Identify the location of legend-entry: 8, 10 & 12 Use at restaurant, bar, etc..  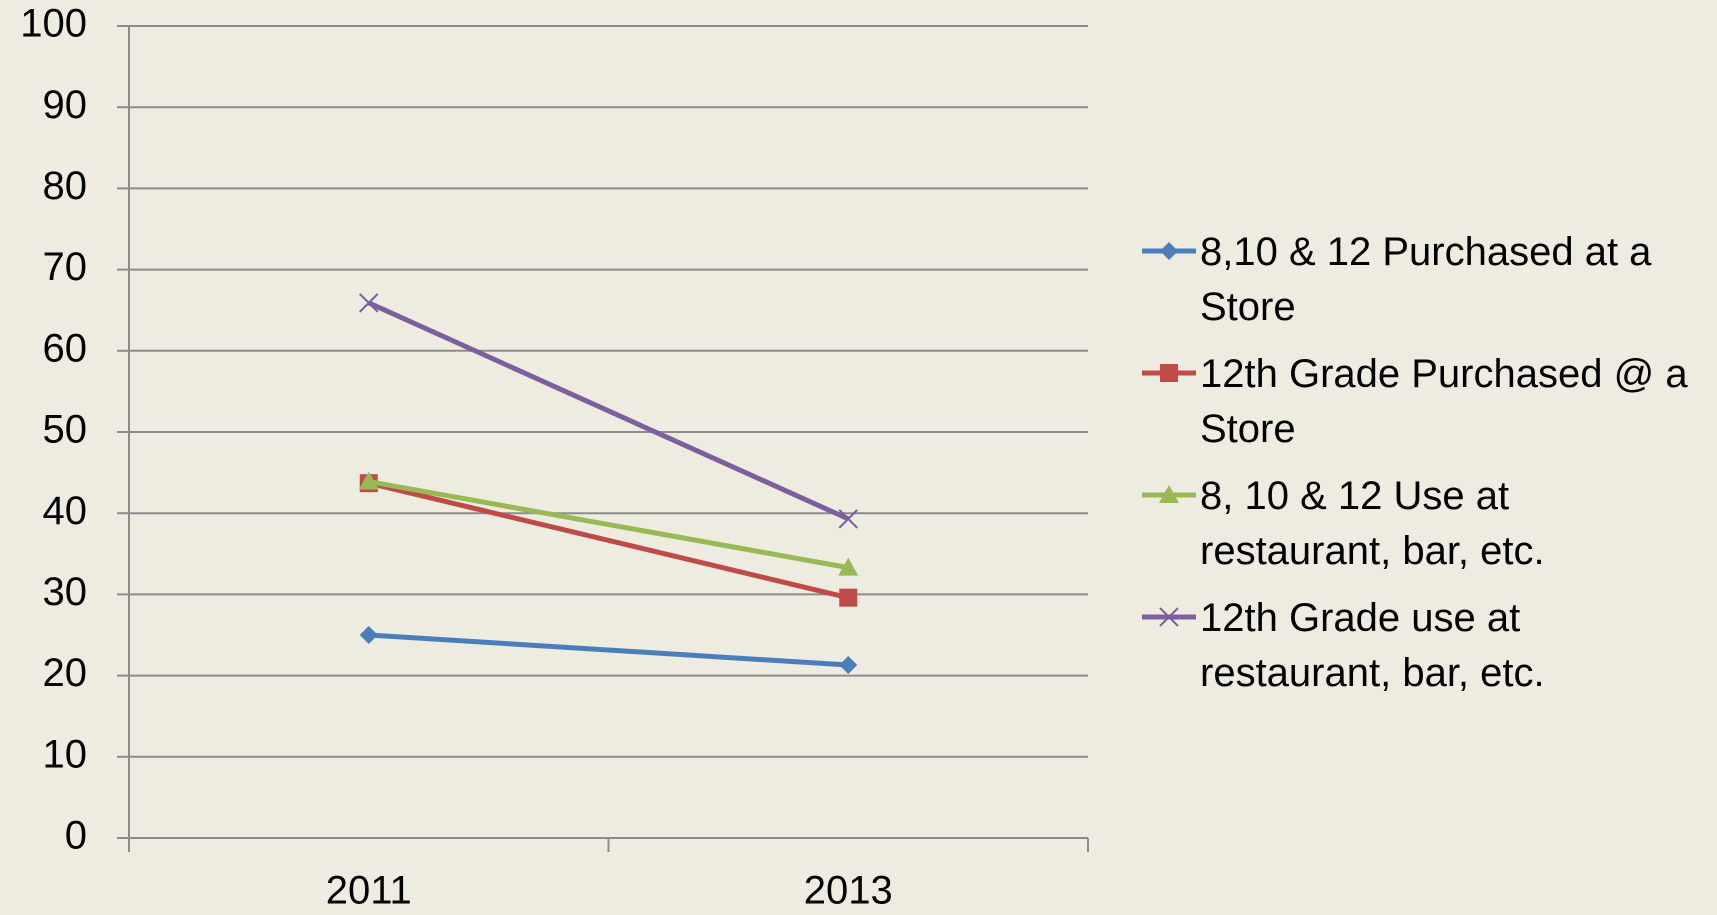
(1425, 524).